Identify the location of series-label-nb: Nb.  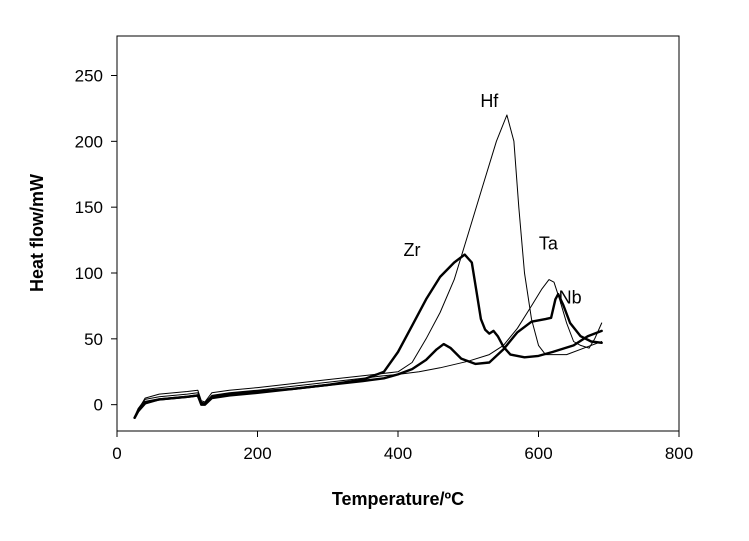
(570, 297).